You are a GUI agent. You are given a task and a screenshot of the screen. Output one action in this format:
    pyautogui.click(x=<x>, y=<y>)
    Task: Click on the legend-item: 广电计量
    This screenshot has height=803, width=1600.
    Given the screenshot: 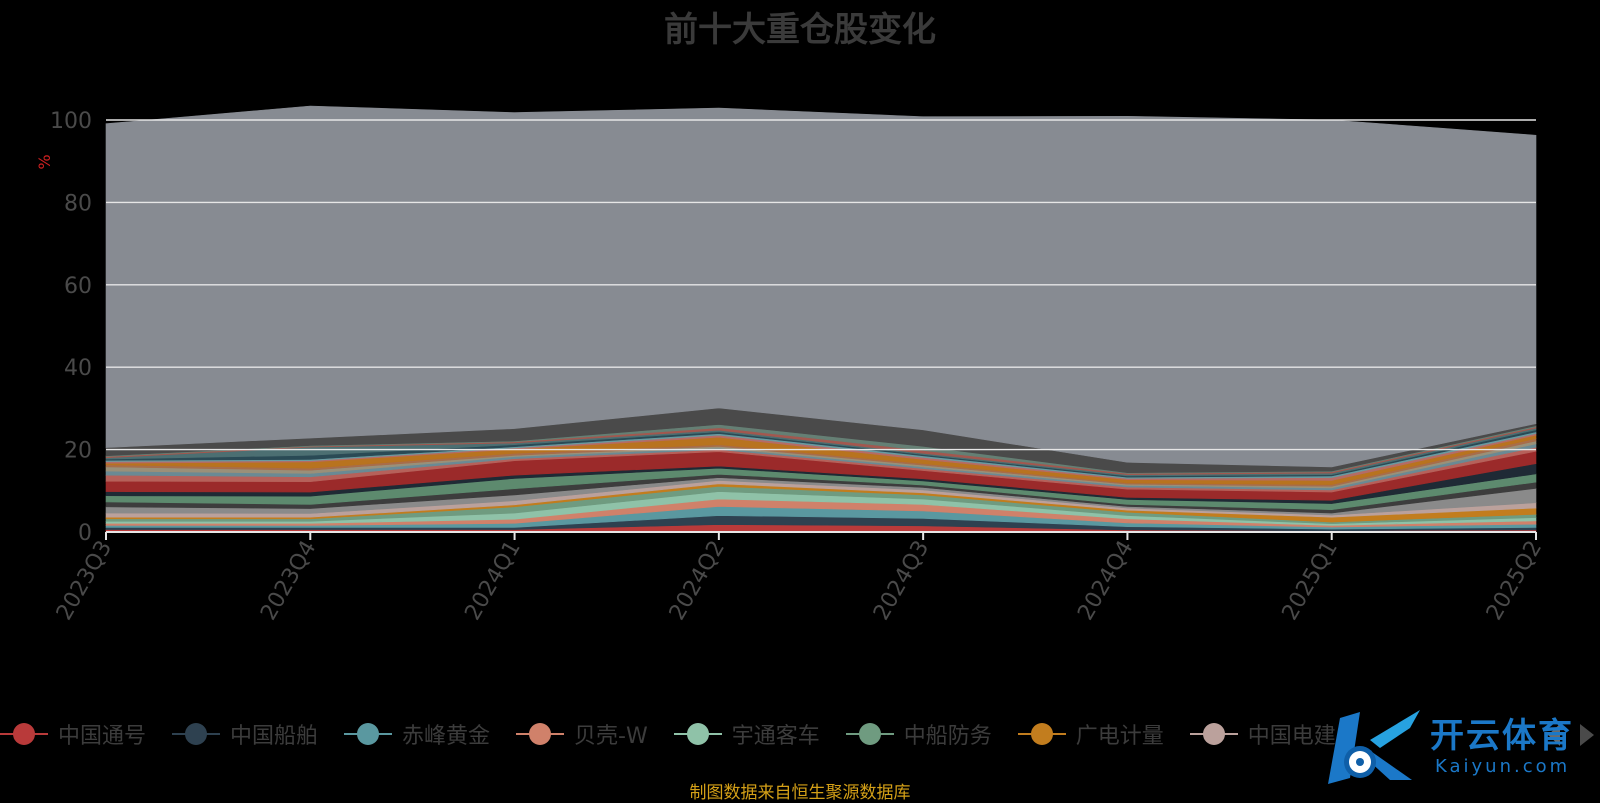 What is the action you would take?
    pyautogui.click(x=1090, y=734)
    